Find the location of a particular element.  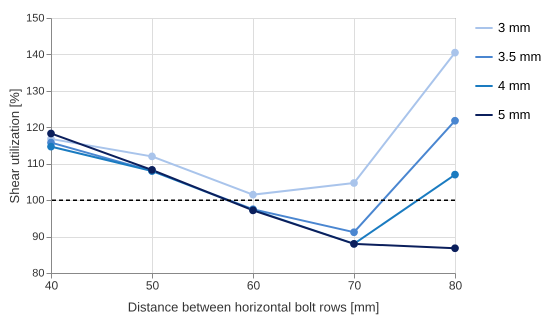

y-tick-label: 90 is located at coordinates (38, 237).